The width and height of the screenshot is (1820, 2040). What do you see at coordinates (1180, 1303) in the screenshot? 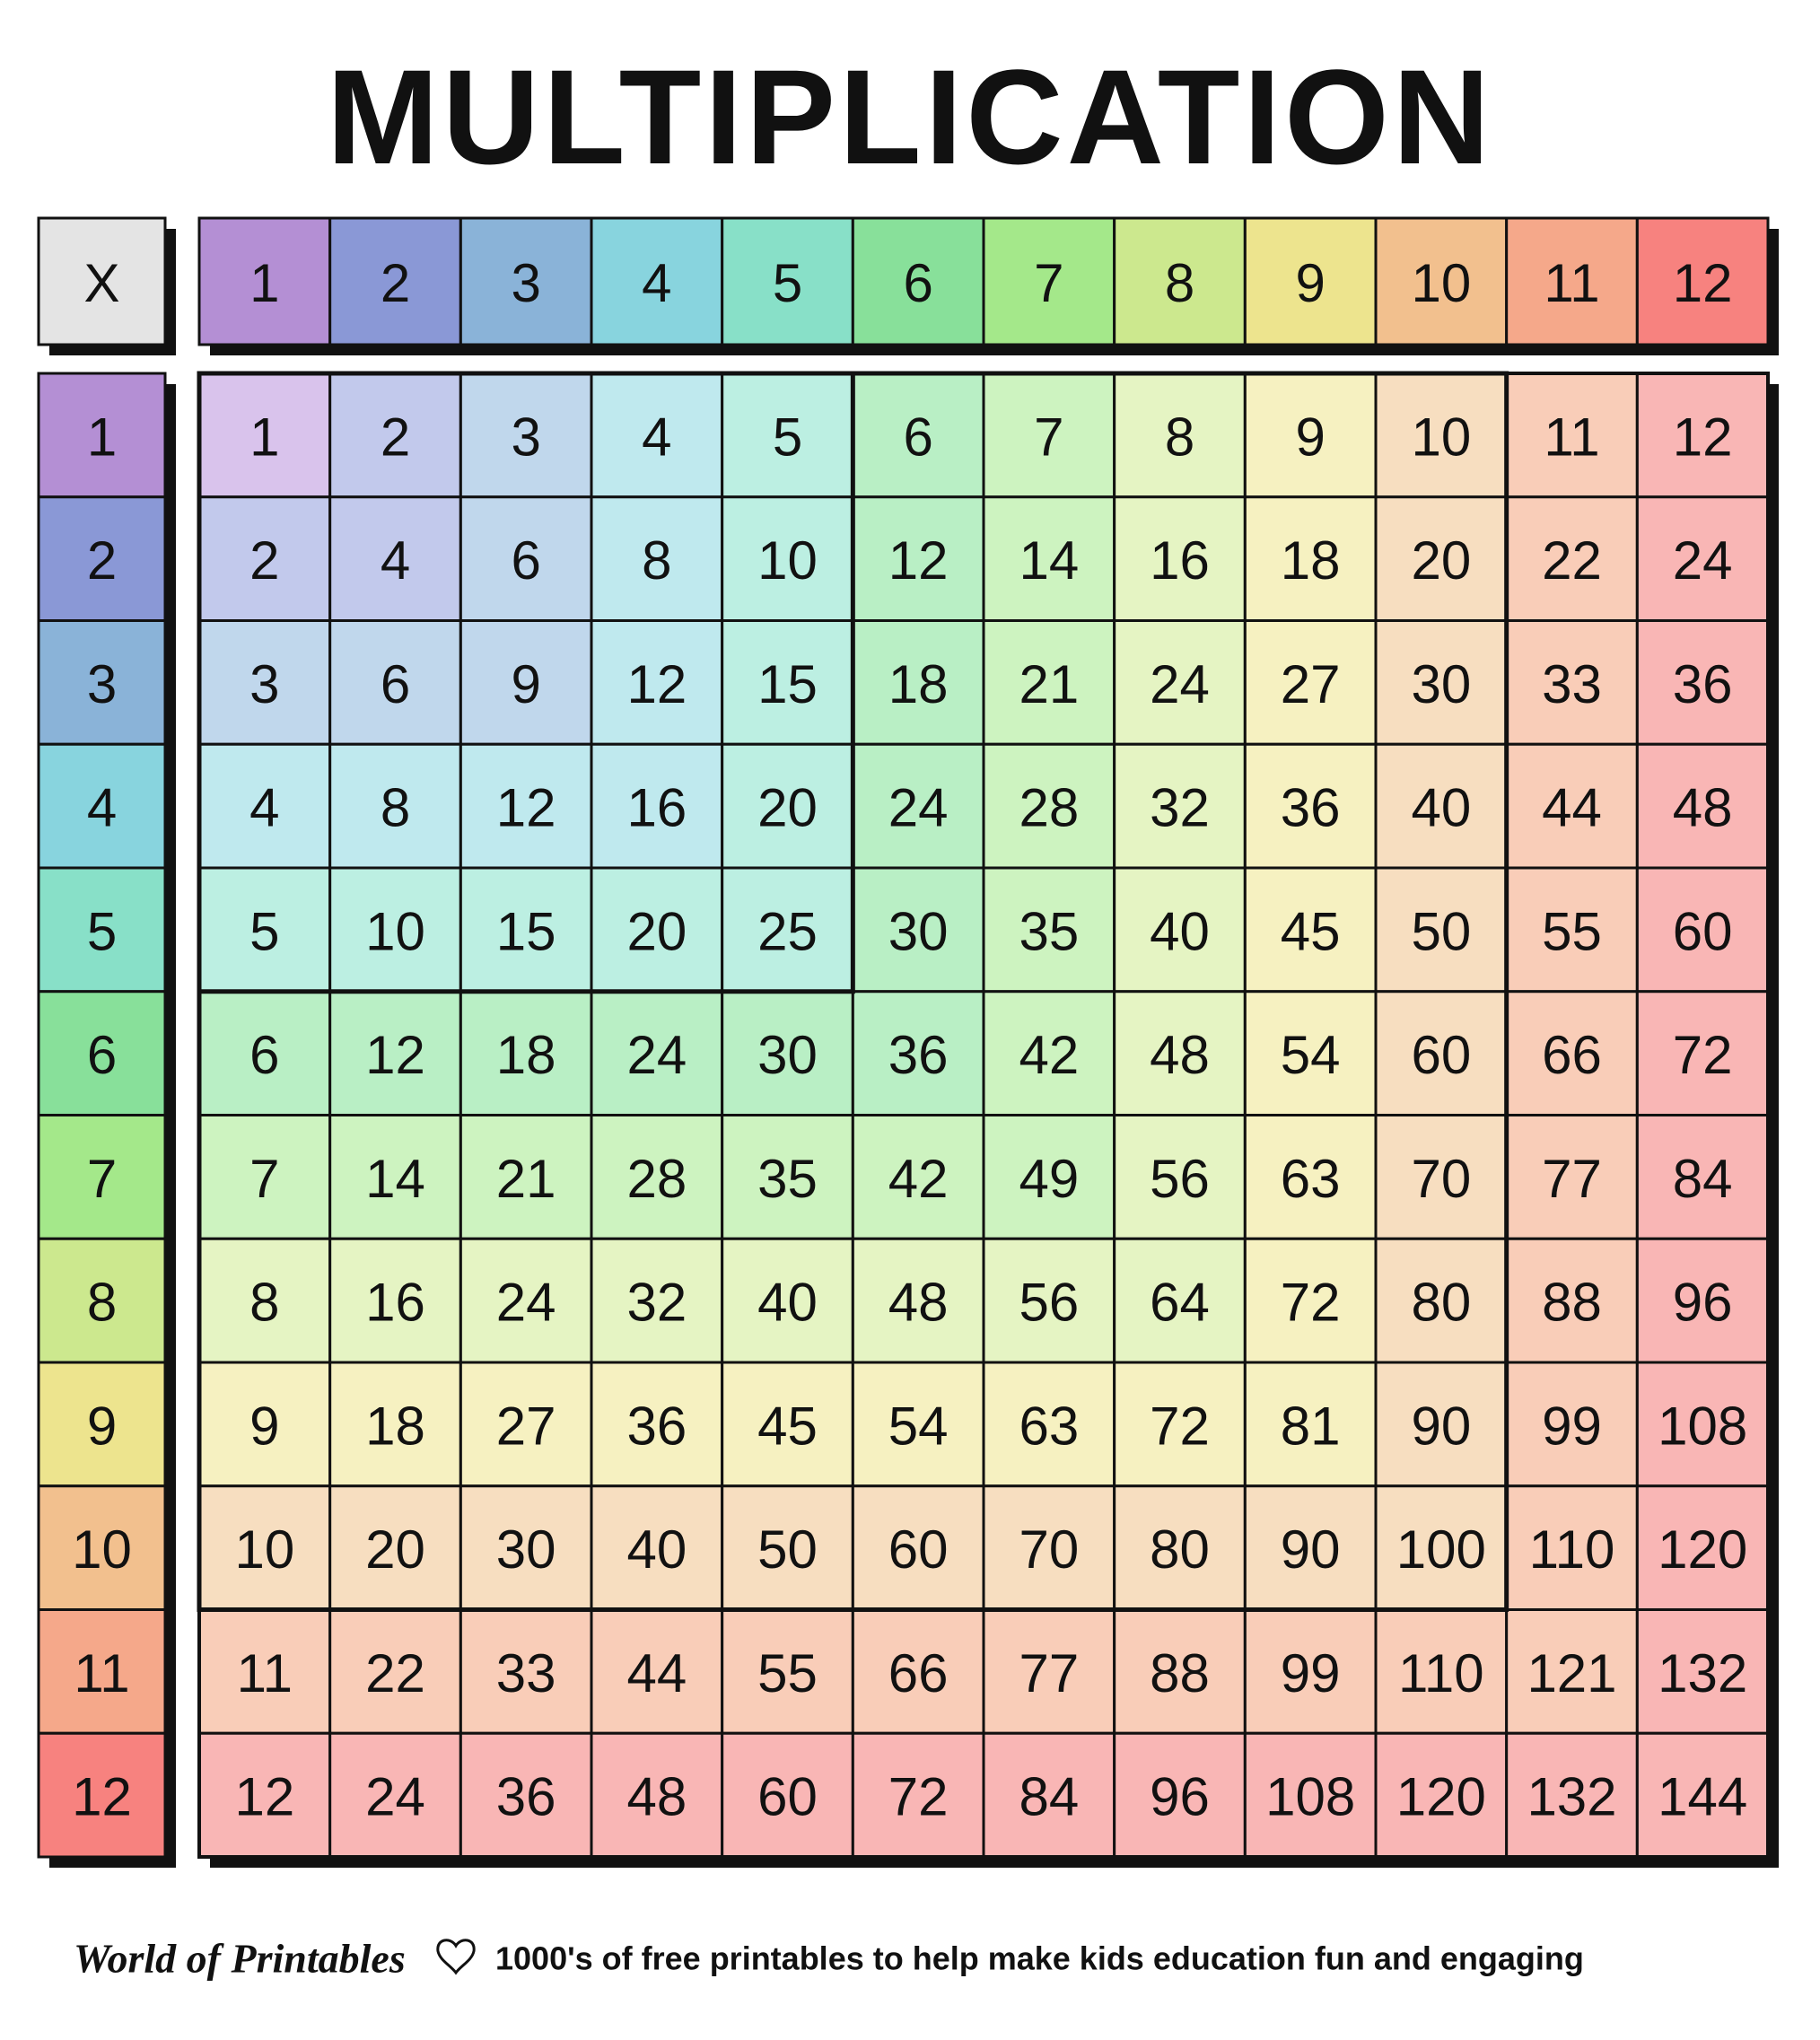
I see `cell: 64` at bounding box center [1180, 1303].